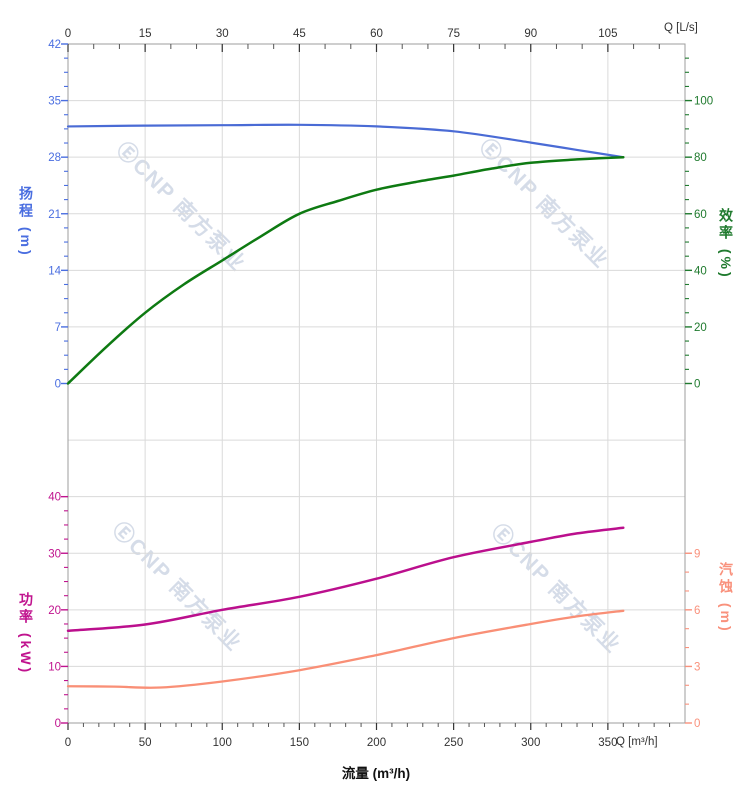 This screenshot has height=797, width=752. What do you see at coordinates (58, 328) in the screenshot?
I see `svg-text: 7` at bounding box center [58, 328].